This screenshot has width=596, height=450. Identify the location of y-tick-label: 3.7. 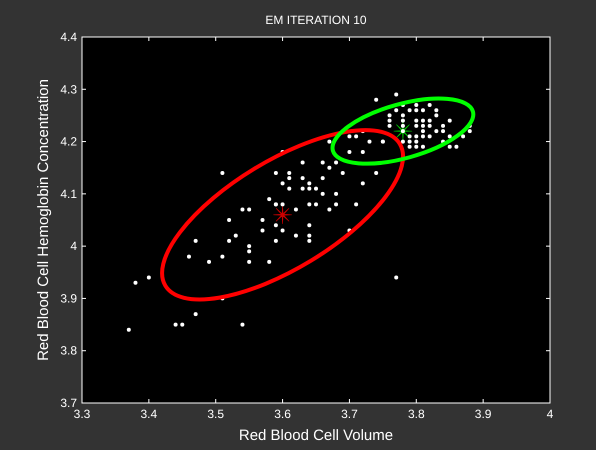
(69, 403).